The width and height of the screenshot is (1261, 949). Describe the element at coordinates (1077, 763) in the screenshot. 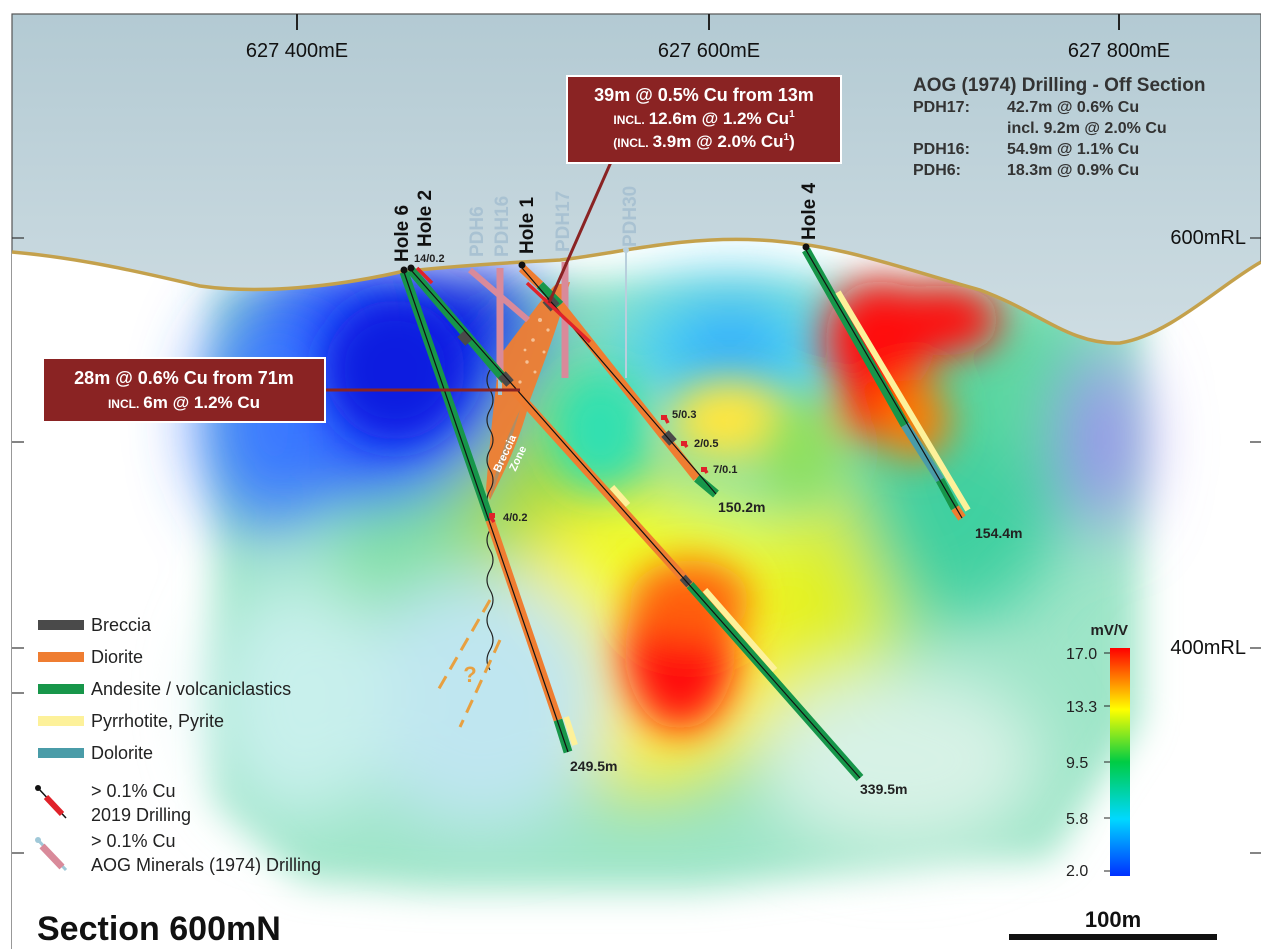

I see `colorbar-tick: 9.5` at that location.